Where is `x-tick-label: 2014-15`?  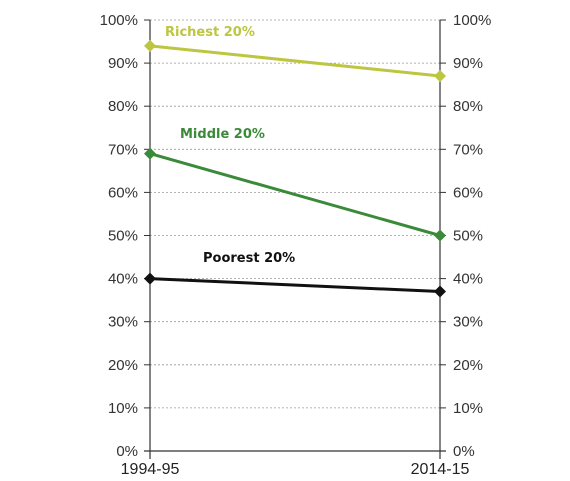 x-tick-label: 2014-15 is located at coordinates (440, 469).